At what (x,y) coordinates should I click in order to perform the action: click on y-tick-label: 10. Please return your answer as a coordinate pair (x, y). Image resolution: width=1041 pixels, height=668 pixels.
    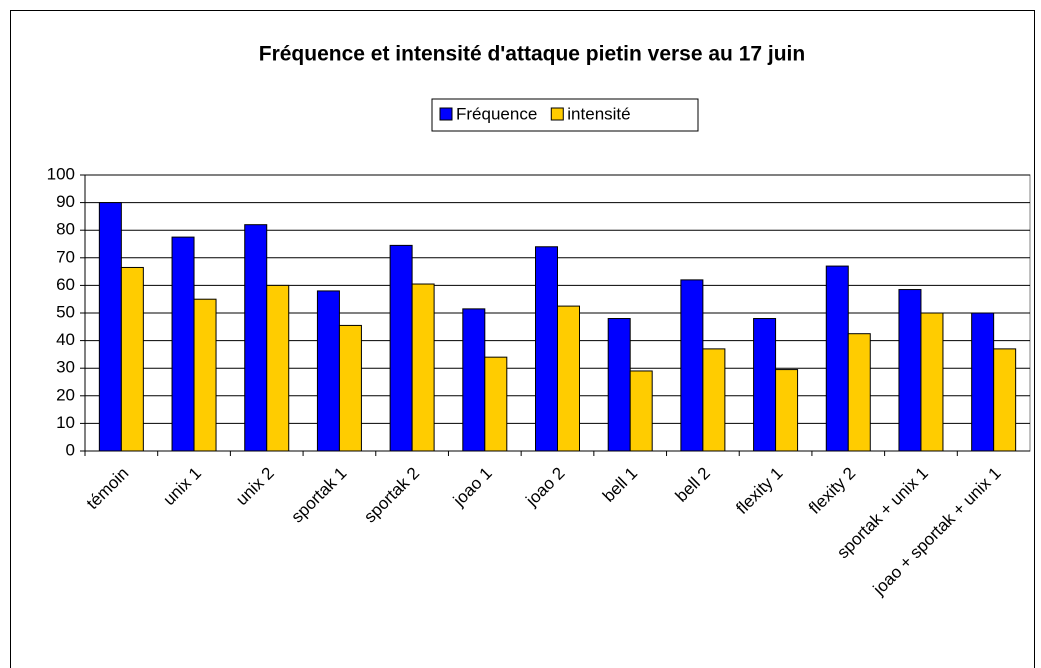
    Looking at the image, I should click on (65, 422).